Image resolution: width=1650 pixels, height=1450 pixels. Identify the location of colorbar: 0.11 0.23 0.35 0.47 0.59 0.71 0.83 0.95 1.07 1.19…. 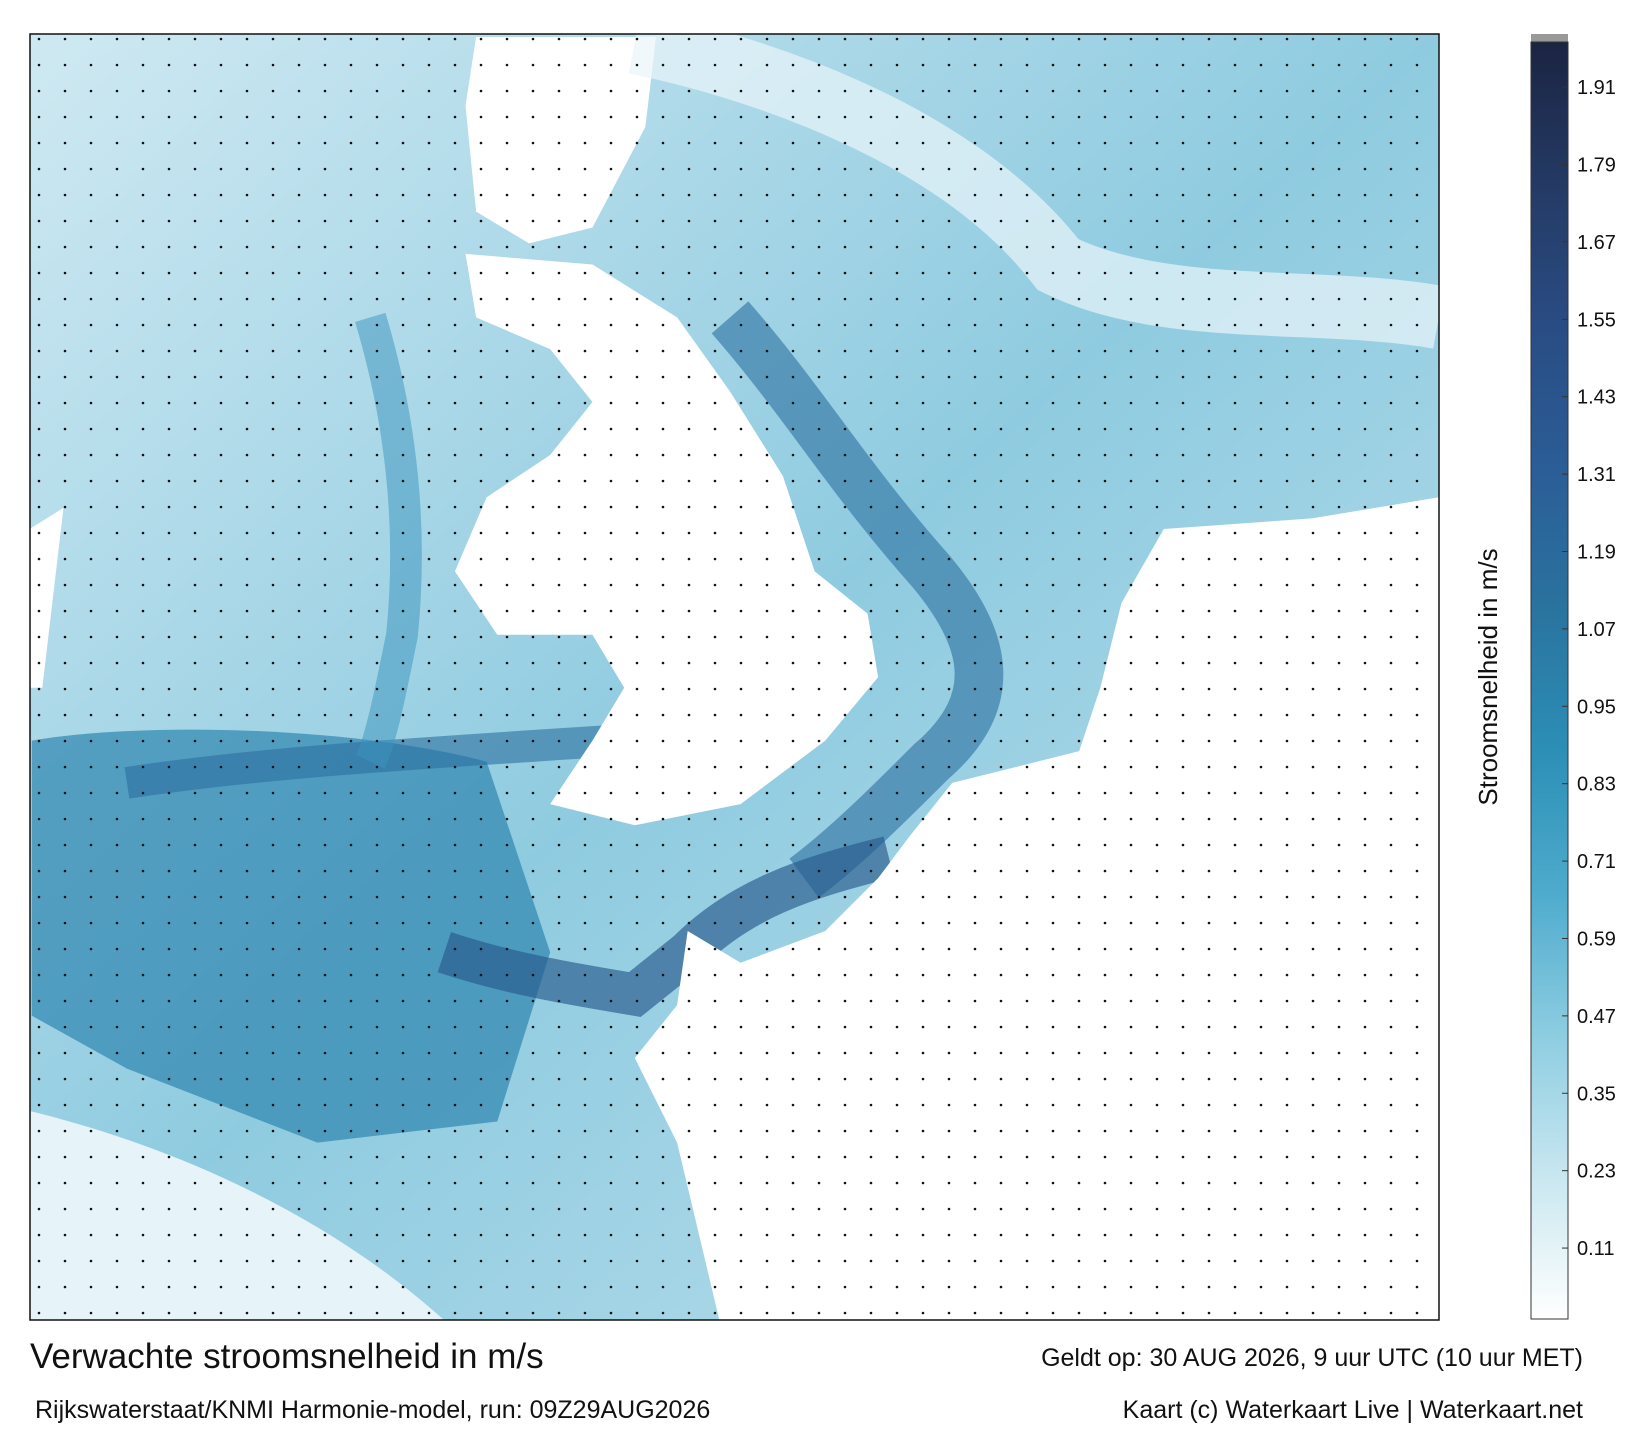
(1573, 677).